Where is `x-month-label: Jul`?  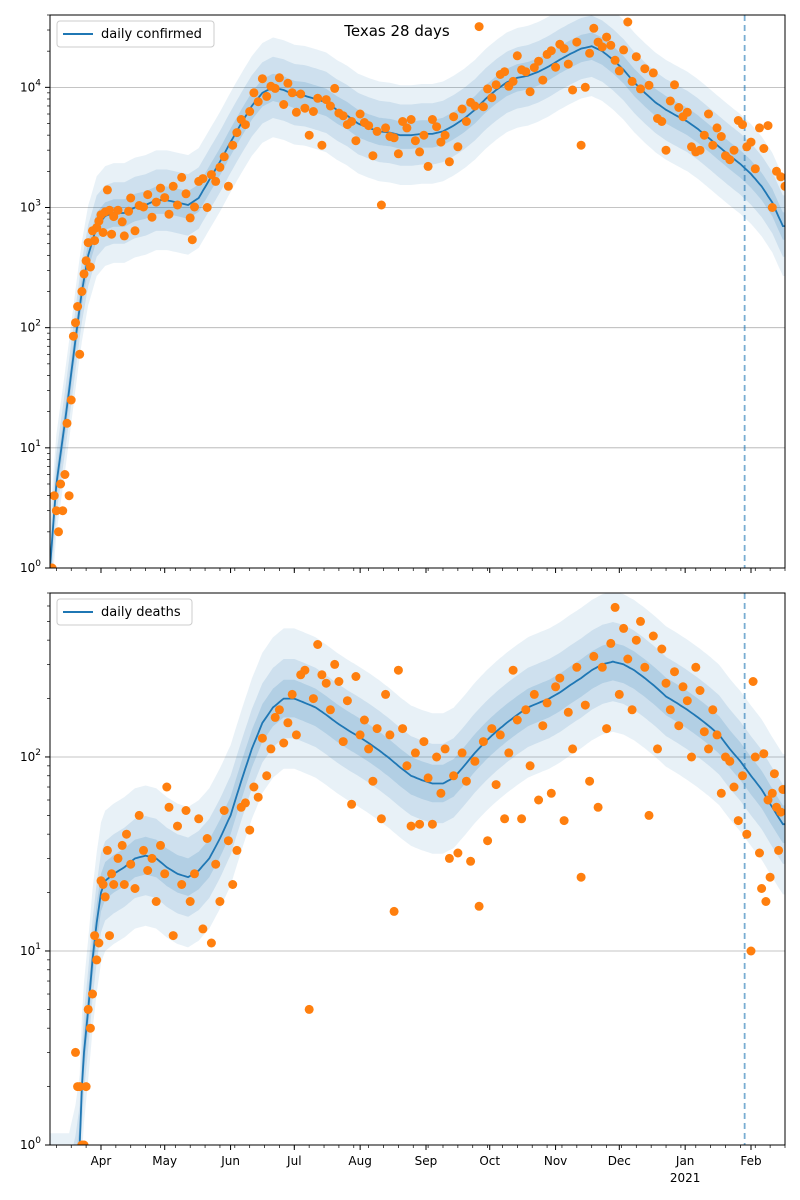
x-month-label: Jul is located at coordinates (293, 1161).